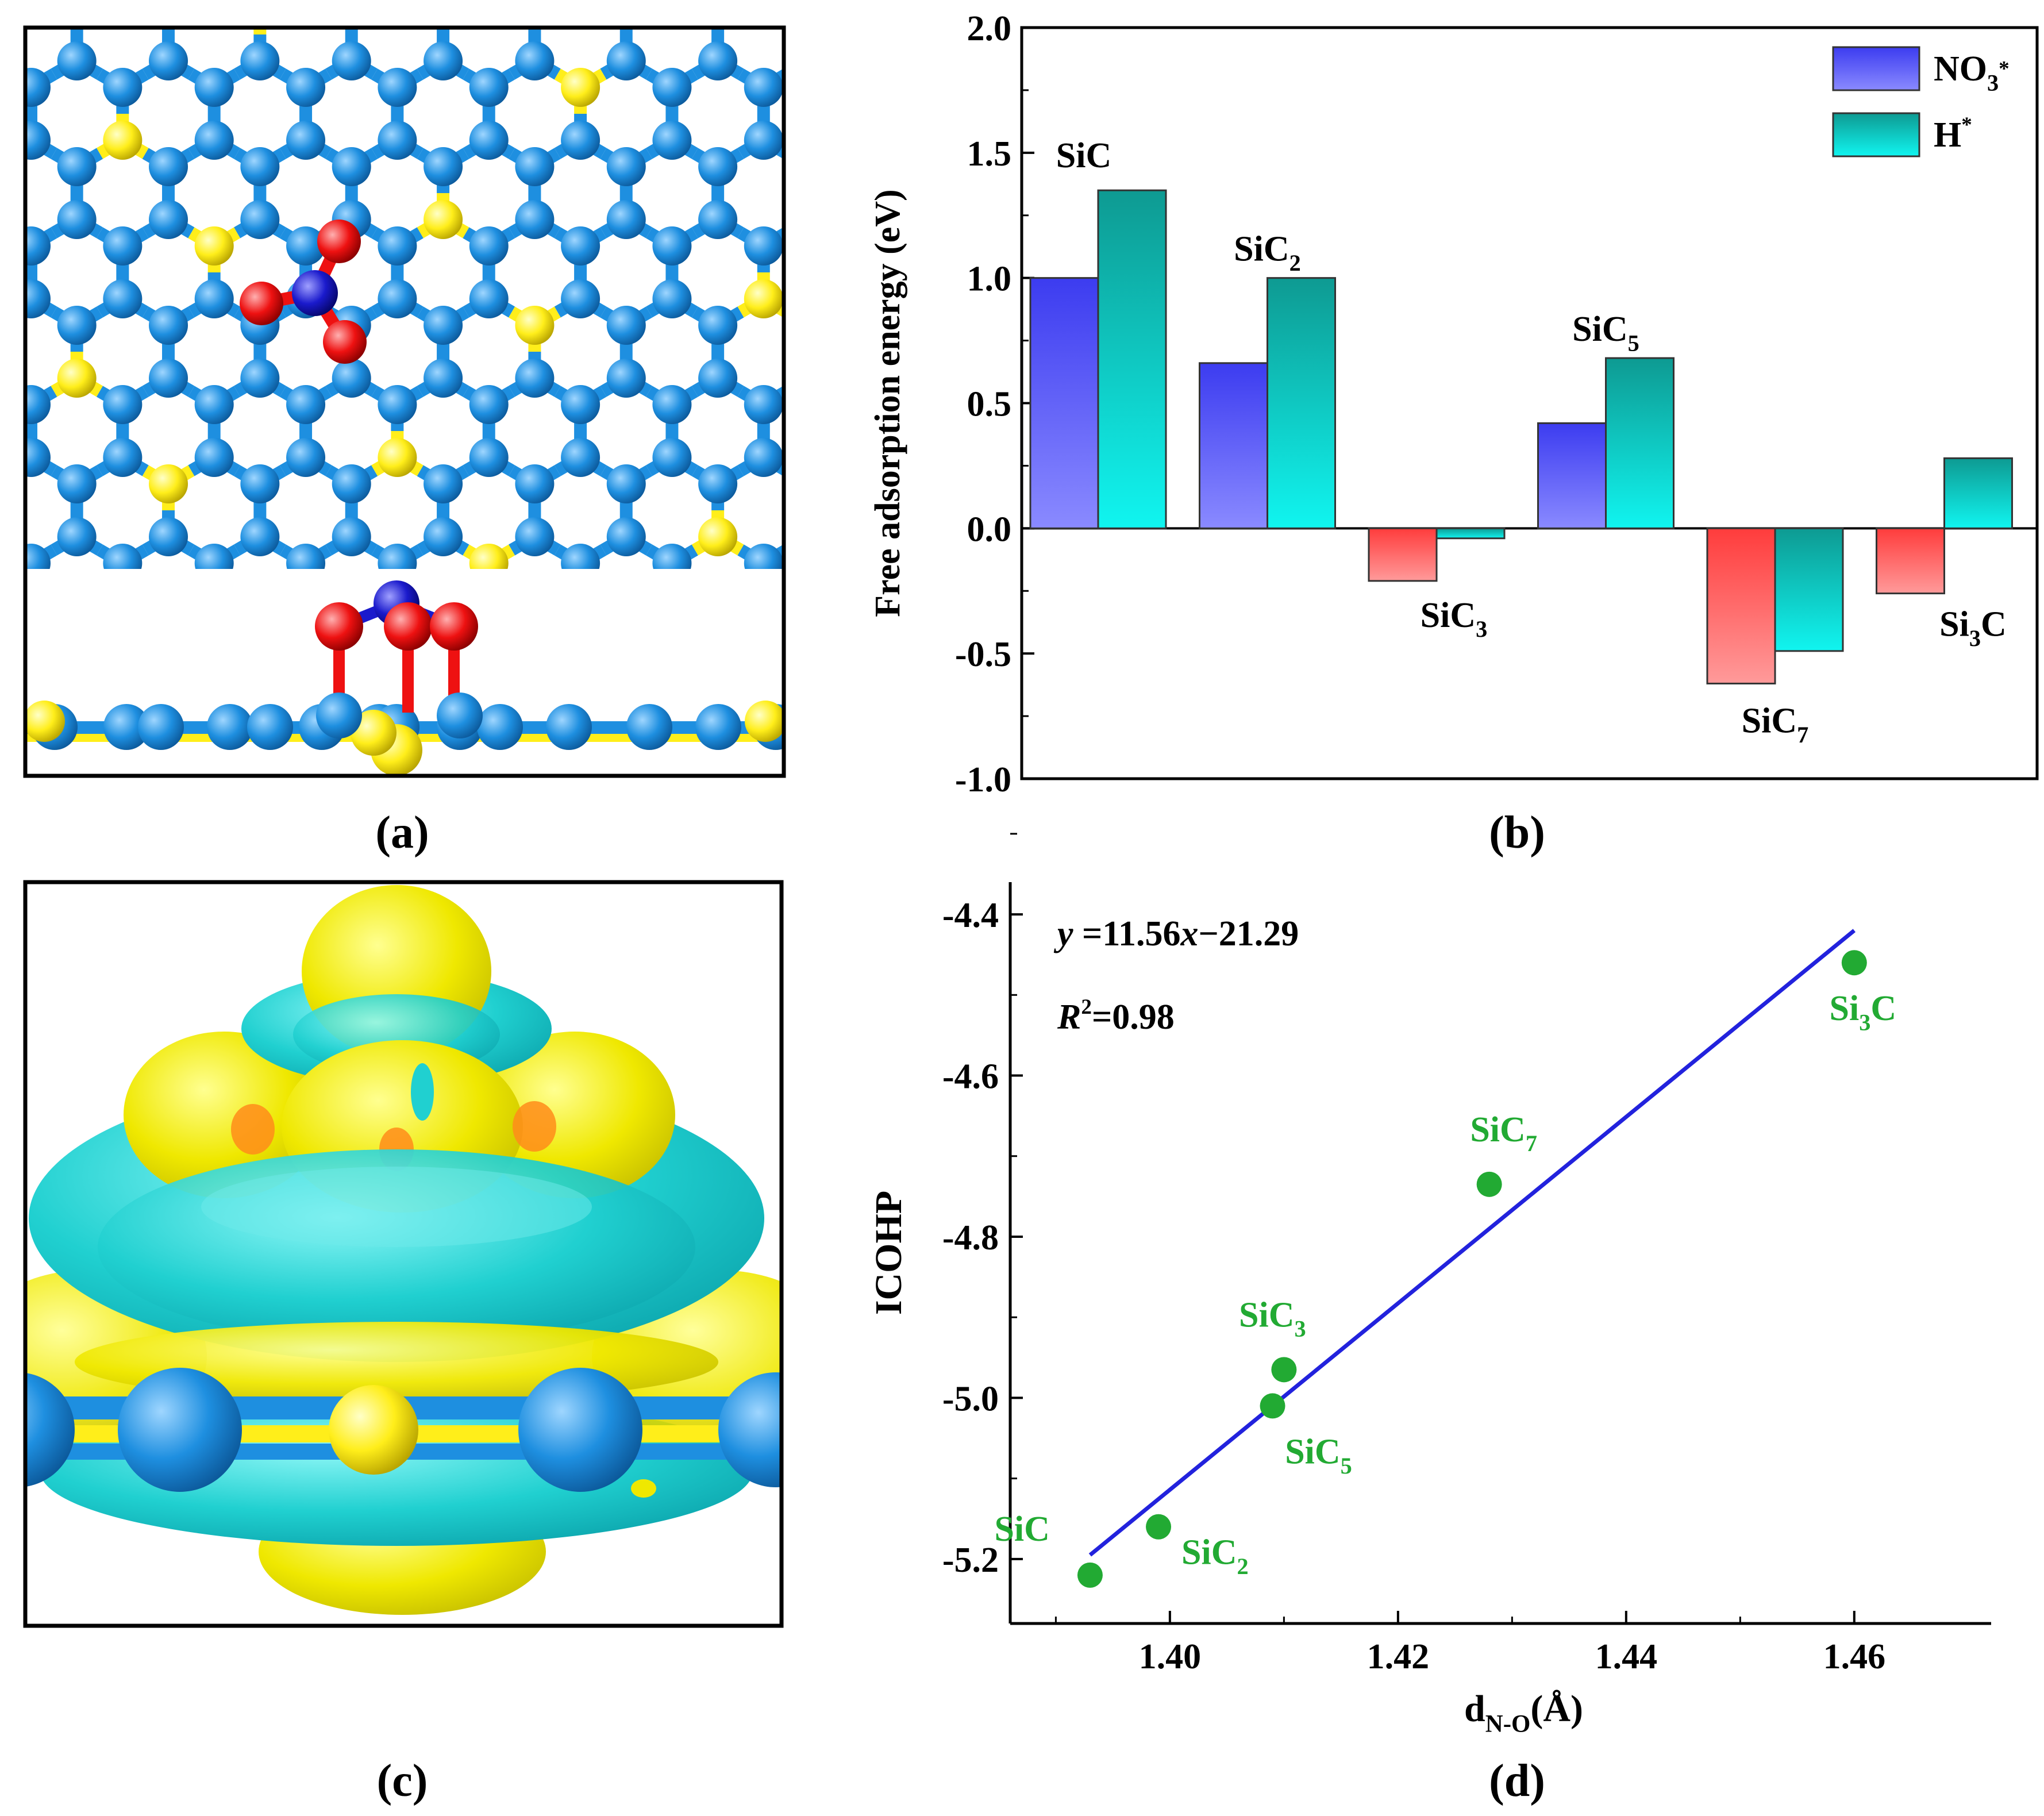  I want to click on y-tick-label: -5.0, so click(970, 1398).